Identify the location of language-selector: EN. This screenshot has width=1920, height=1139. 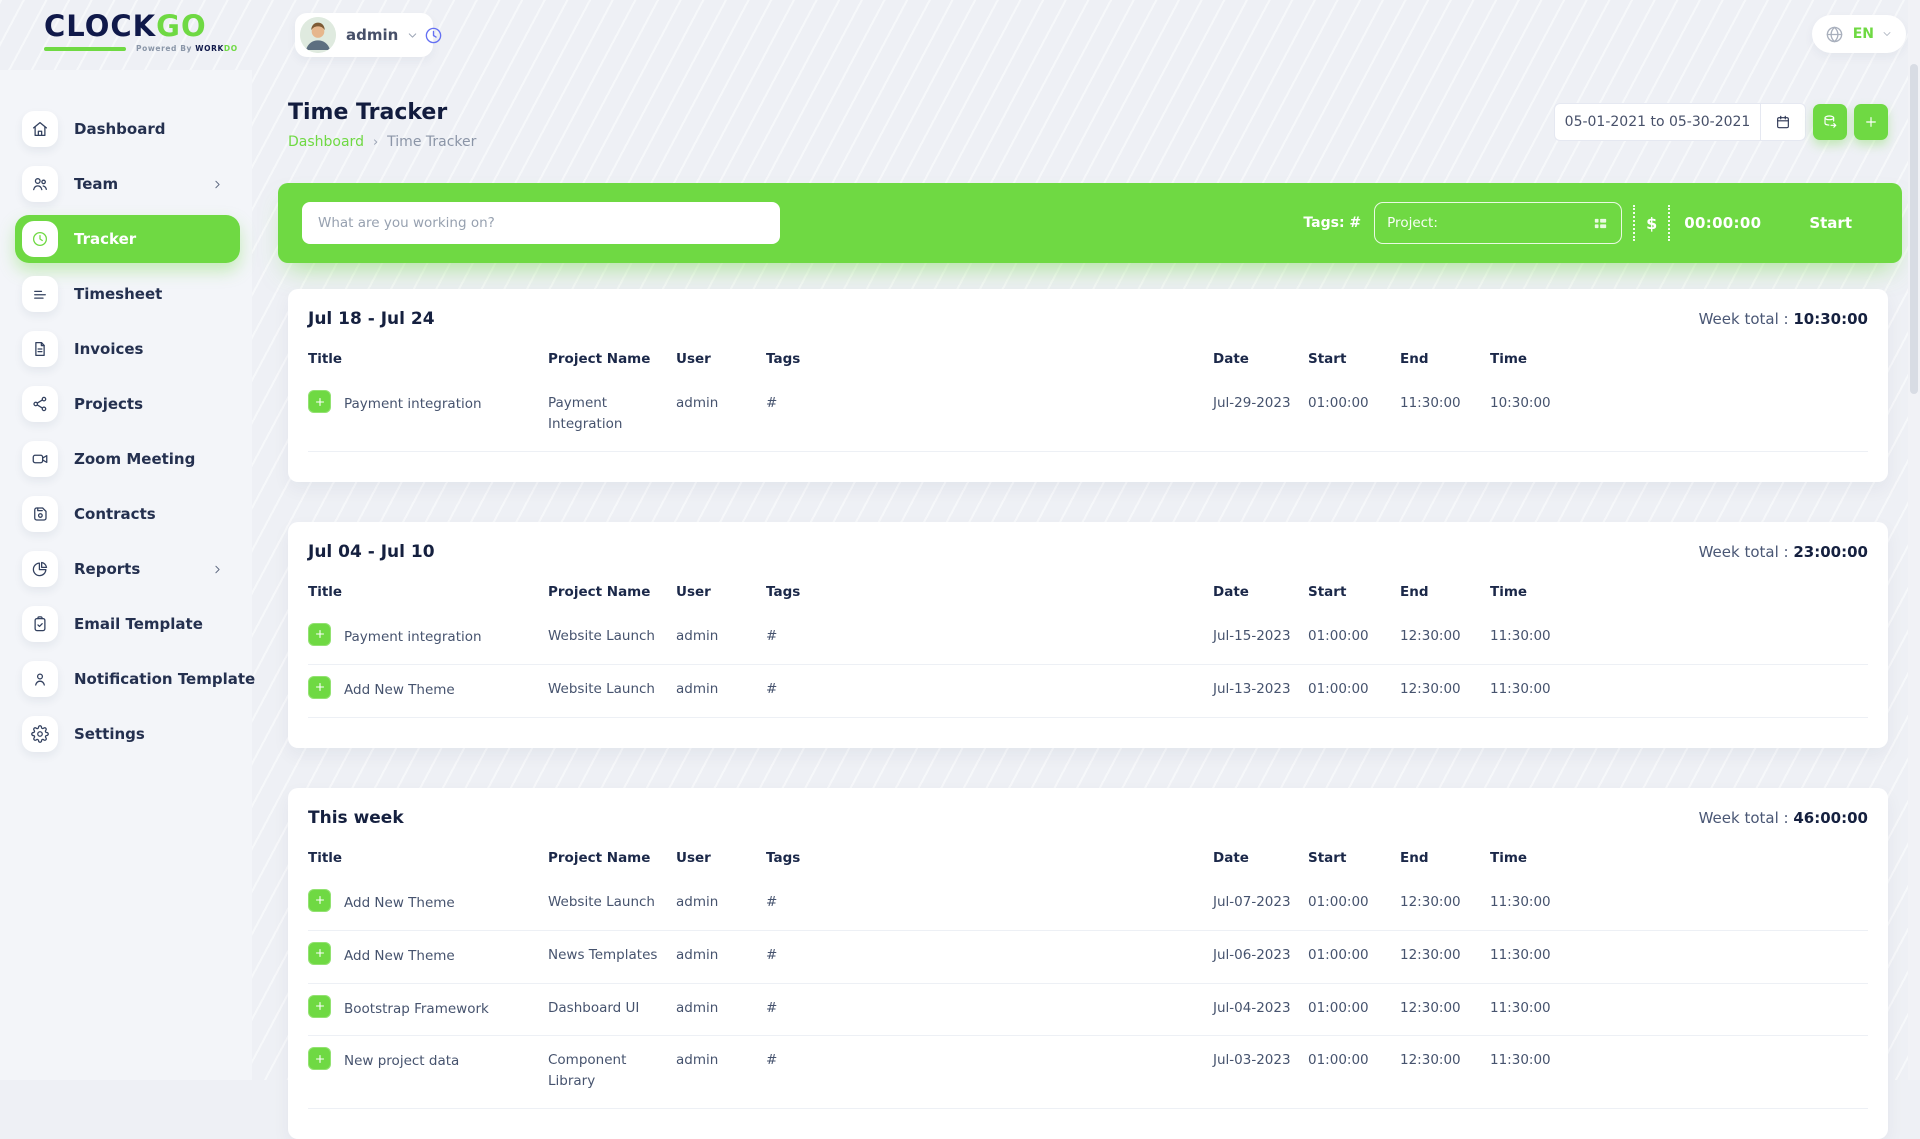
(1858, 34).